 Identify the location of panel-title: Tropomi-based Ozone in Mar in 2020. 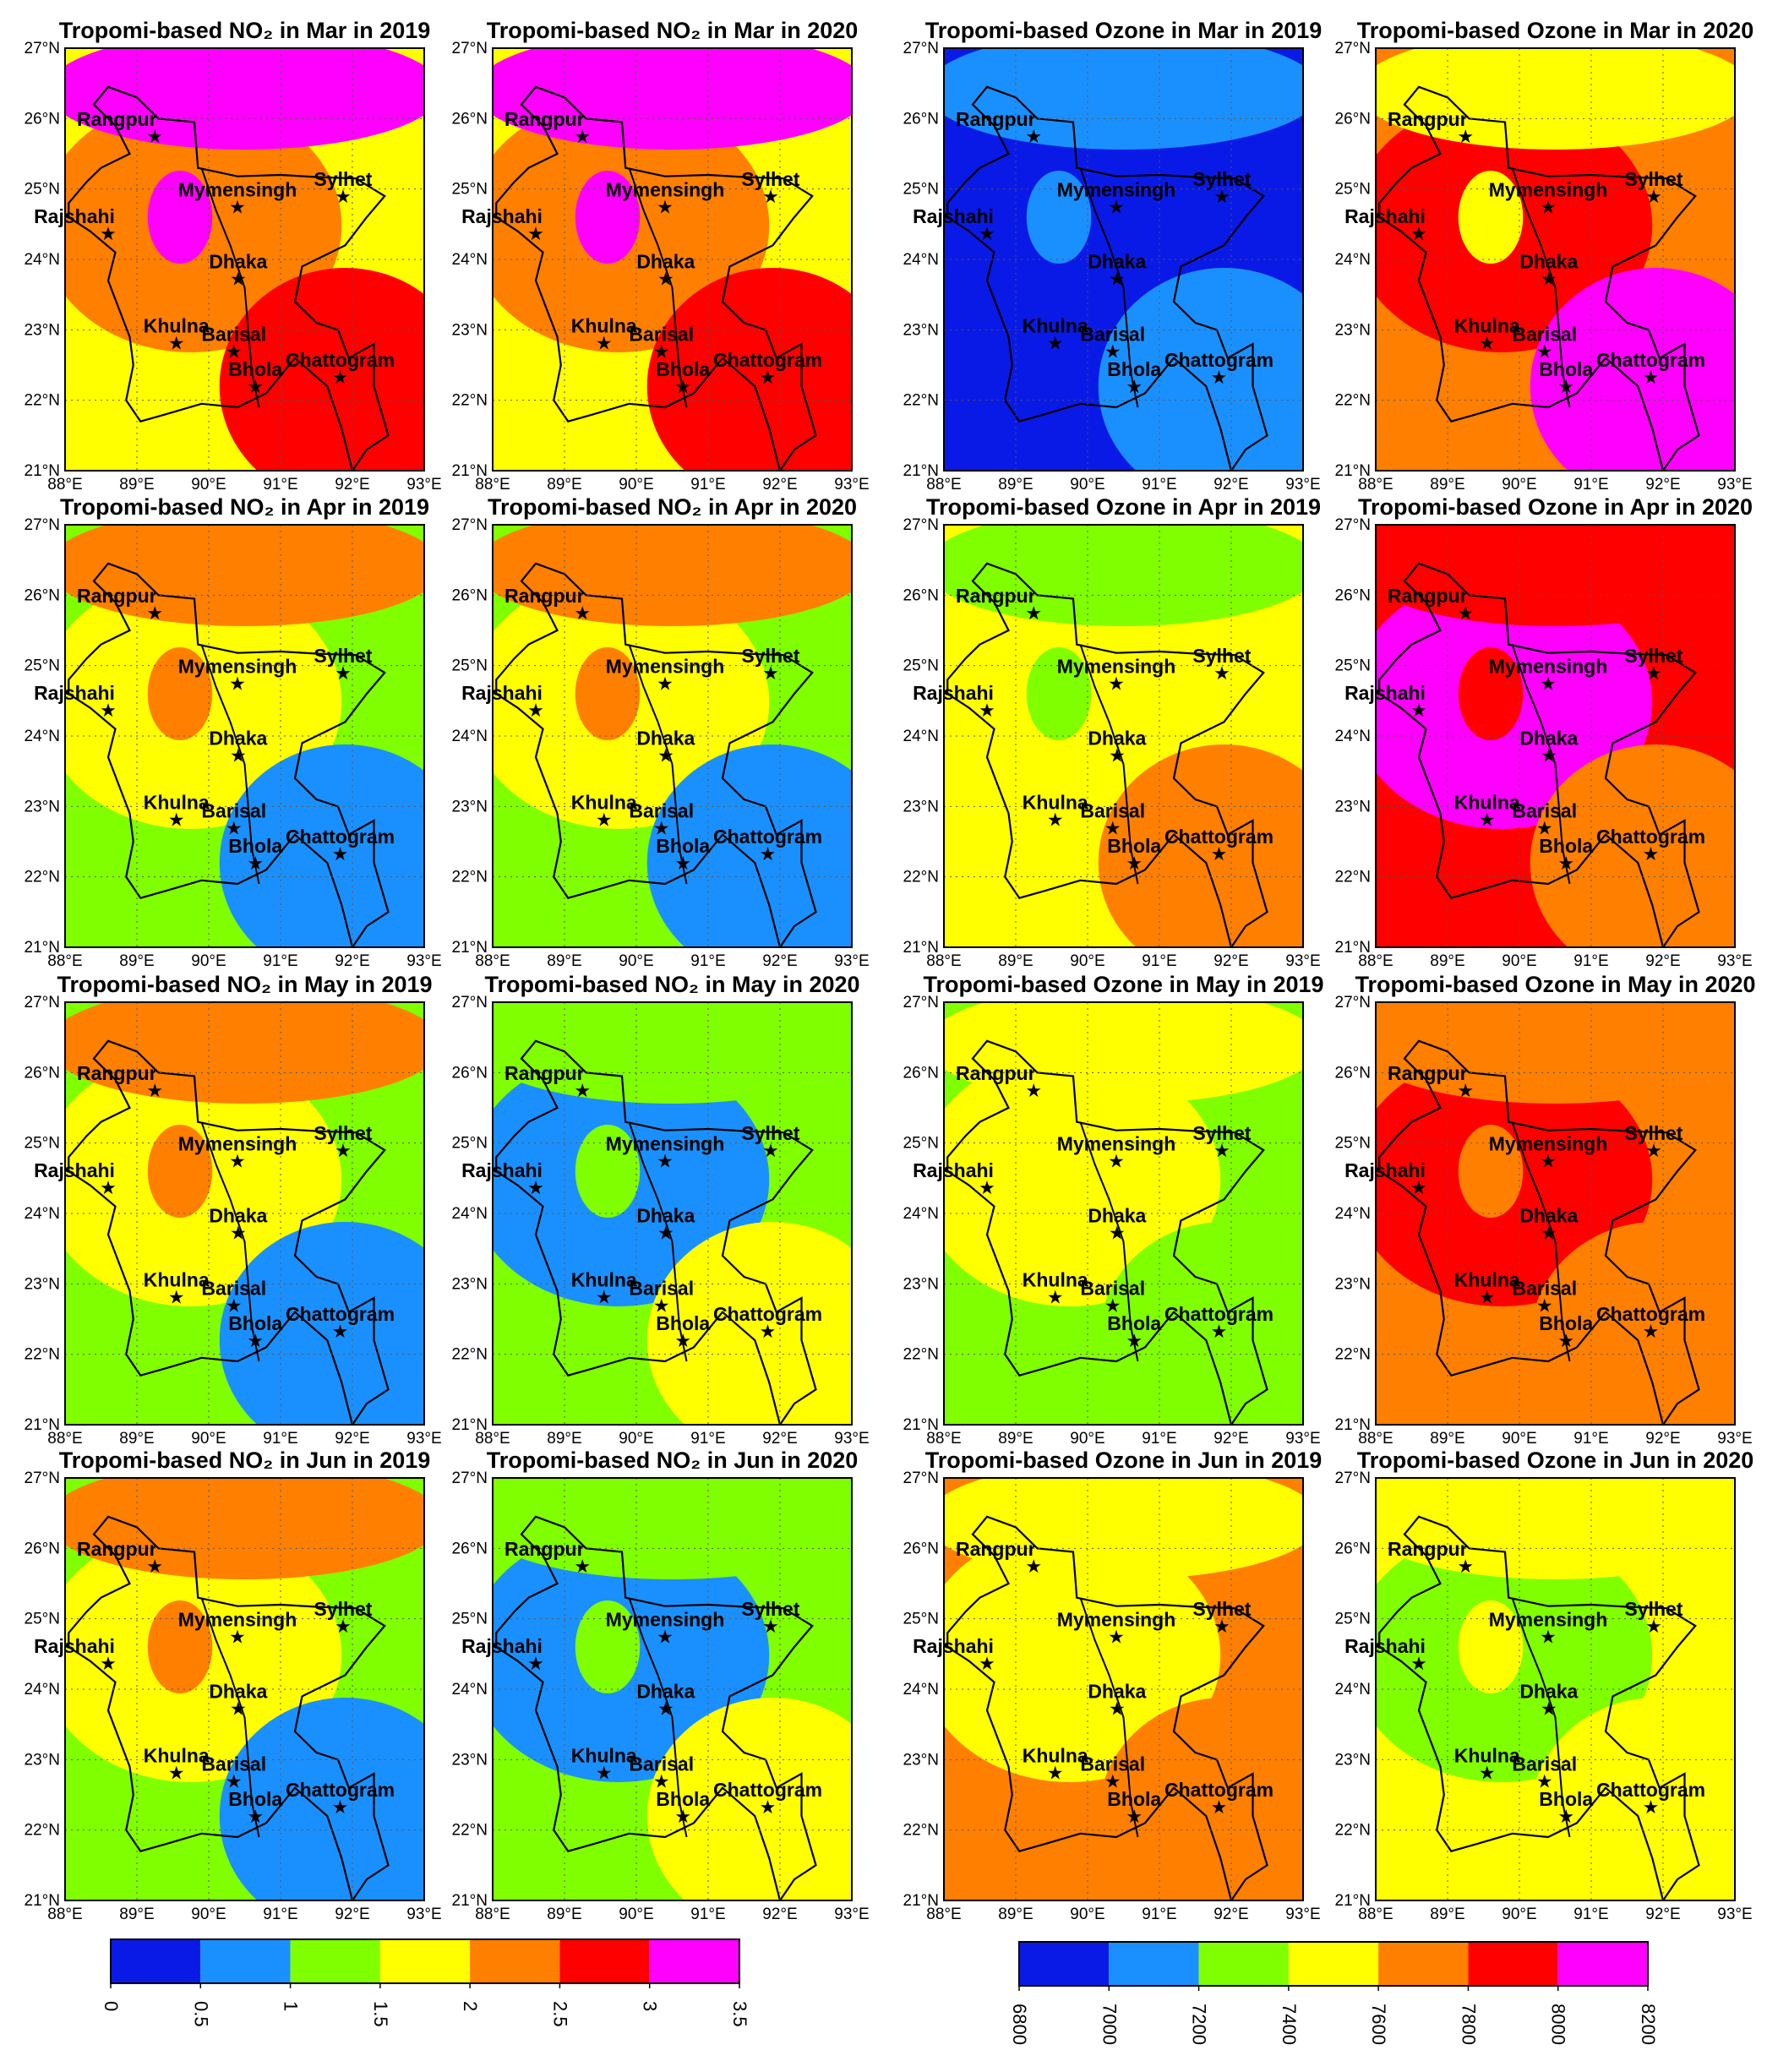
(1555, 31).